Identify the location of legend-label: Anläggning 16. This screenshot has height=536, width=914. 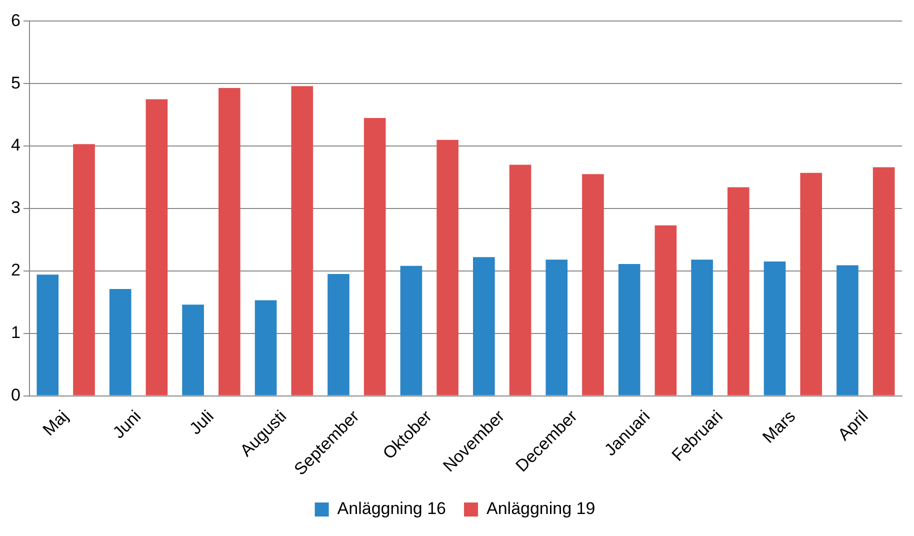
(391, 508).